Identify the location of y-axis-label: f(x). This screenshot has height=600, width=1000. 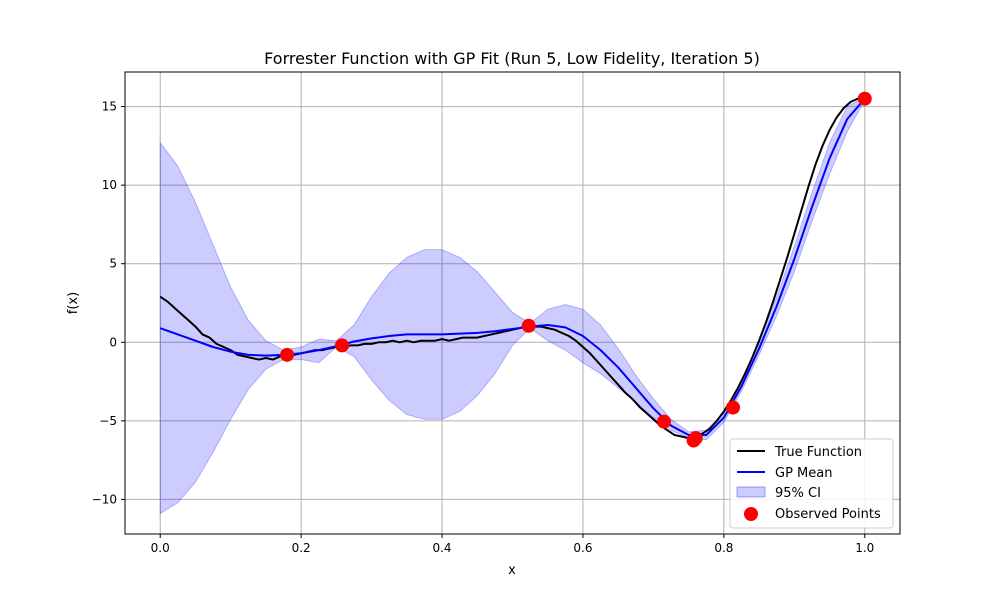
(73, 303).